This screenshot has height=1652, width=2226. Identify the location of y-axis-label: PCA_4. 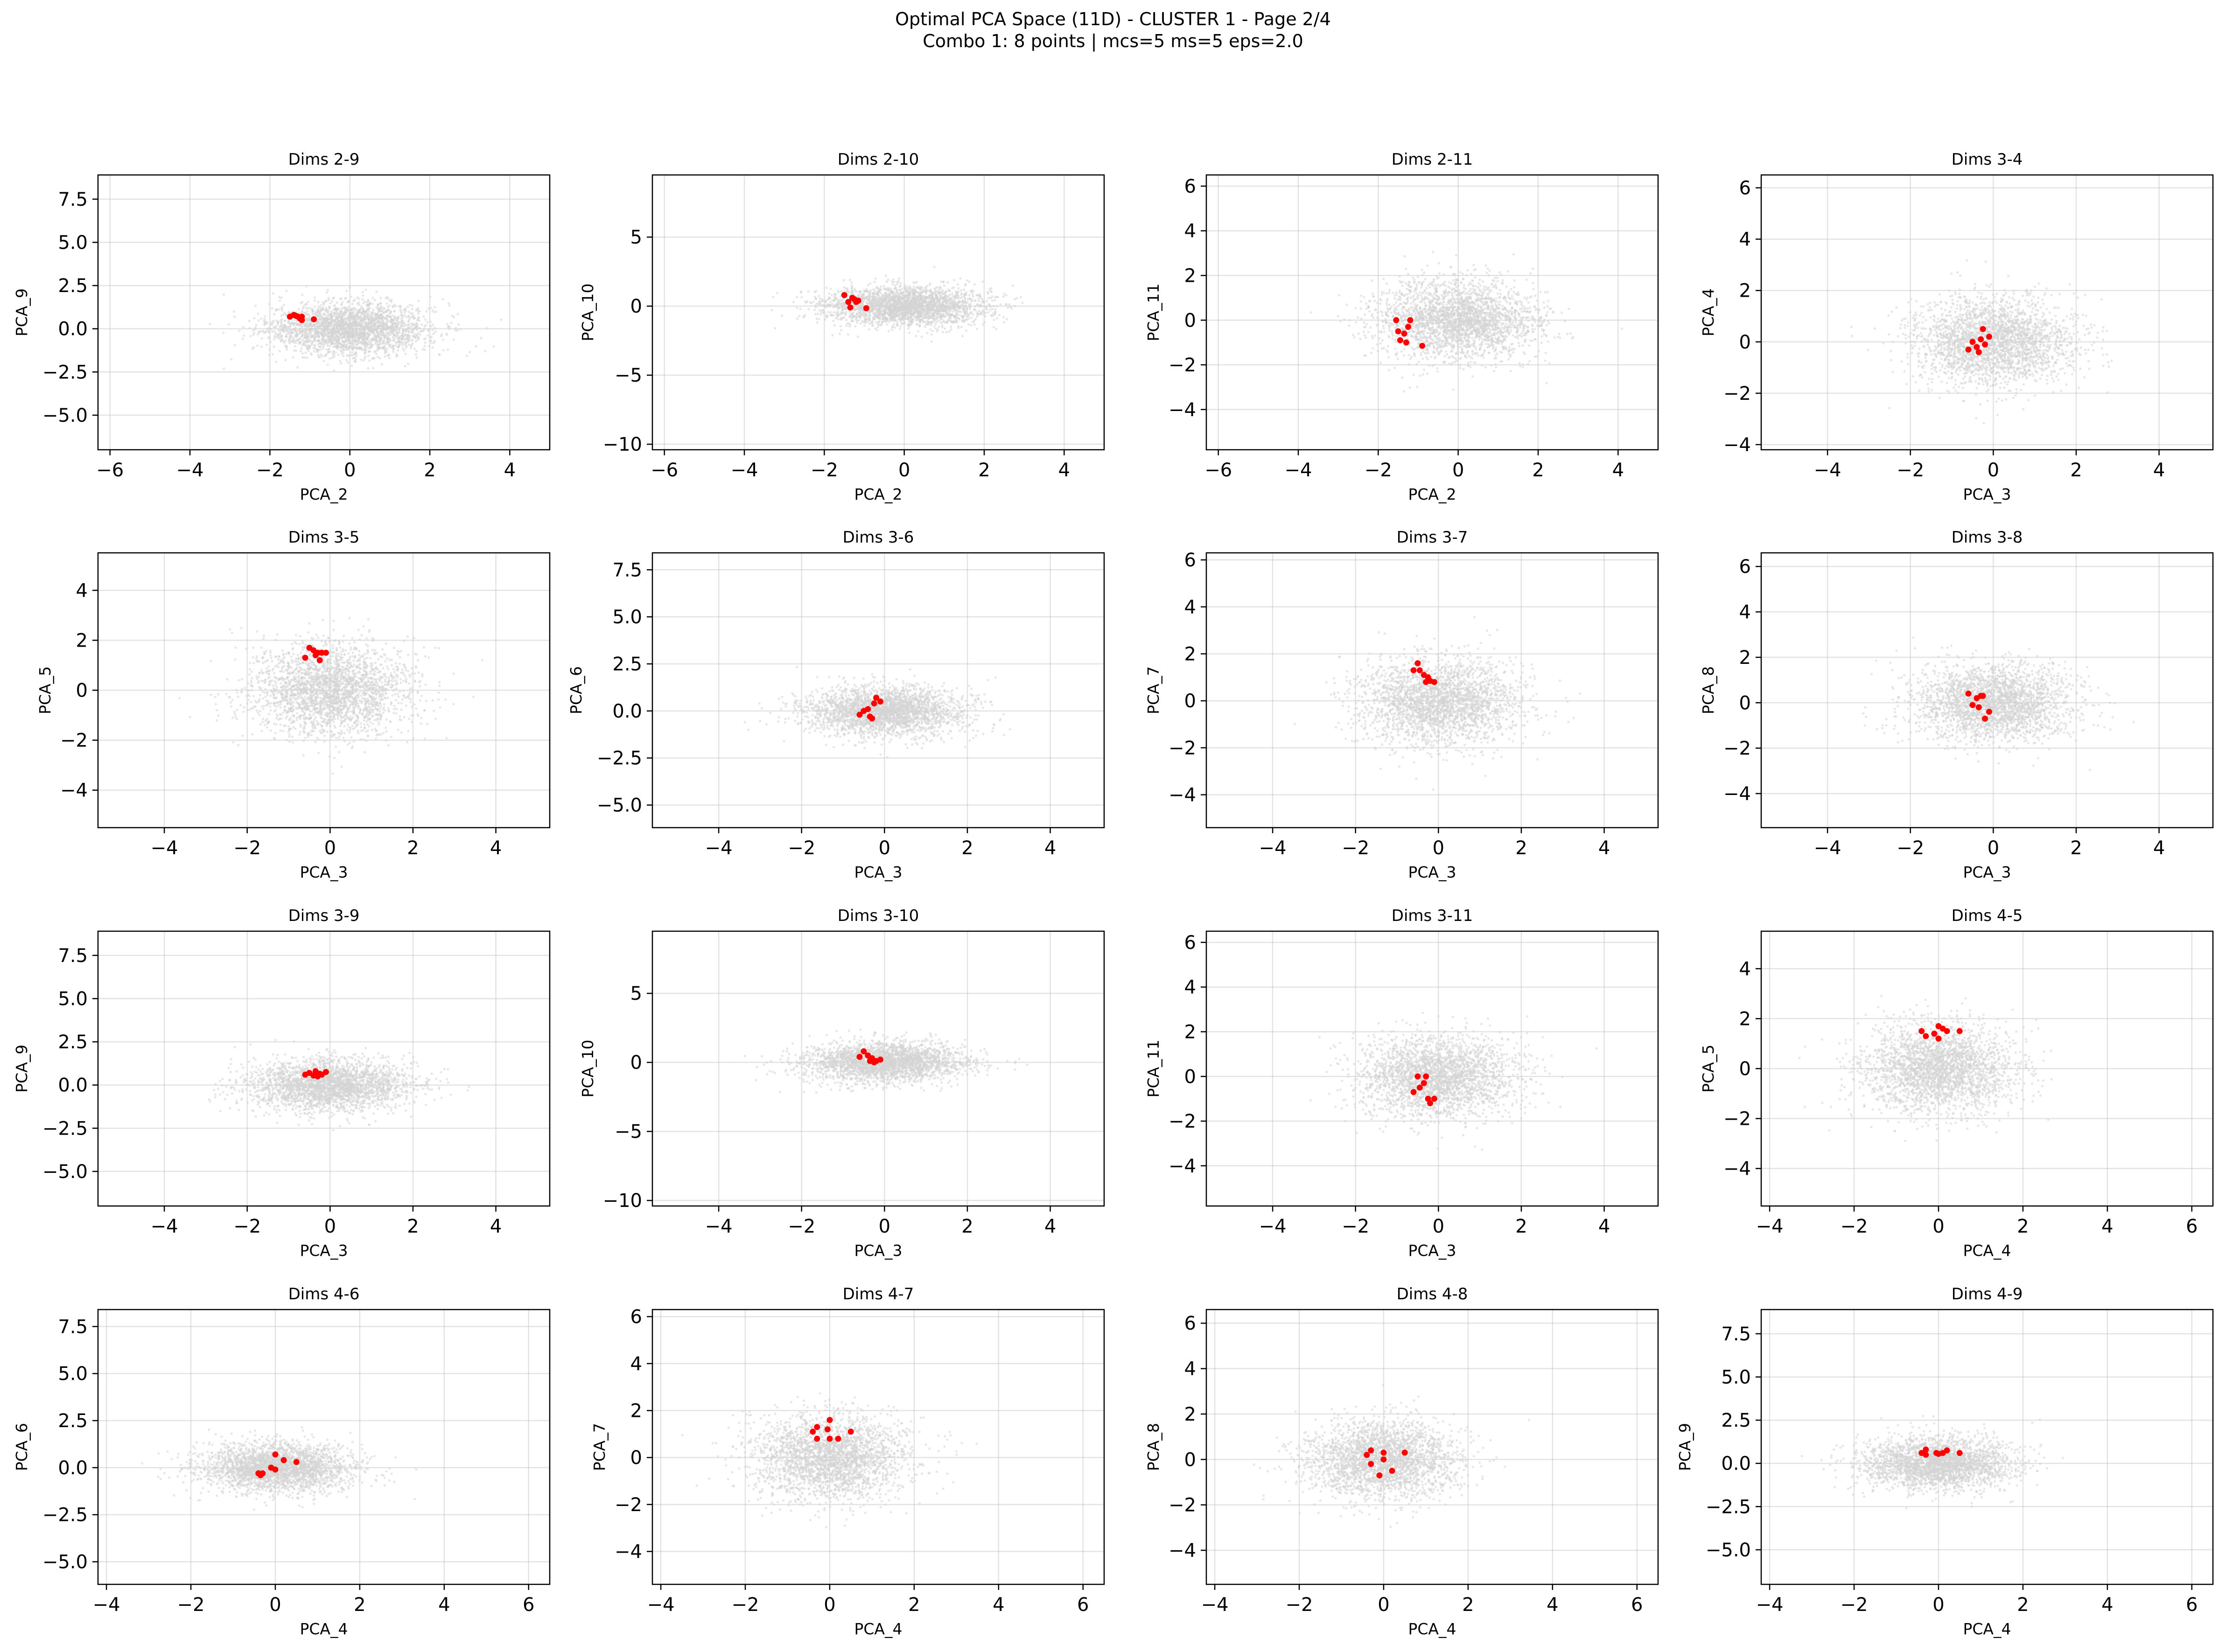
(1708, 312).